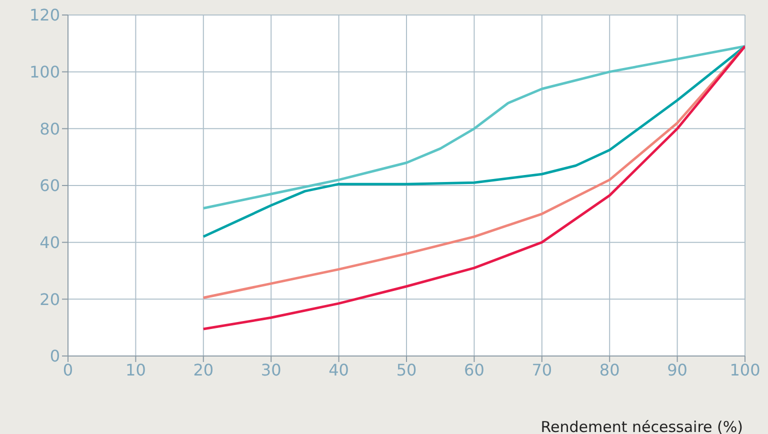 The width and height of the screenshot is (768, 434). What do you see at coordinates (50, 128) in the screenshot?
I see `y-tick-label: 80` at bounding box center [50, 128].